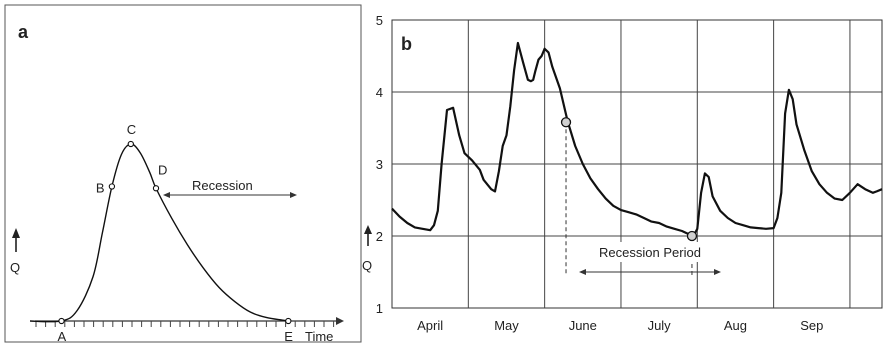 Image resolution: width=885 pixels, height=347 pixels. What do you see at coordinates (582, 272) in the screenshot?
I see `panel-b-recession-arrow-left` at bounding box center [582, 272].